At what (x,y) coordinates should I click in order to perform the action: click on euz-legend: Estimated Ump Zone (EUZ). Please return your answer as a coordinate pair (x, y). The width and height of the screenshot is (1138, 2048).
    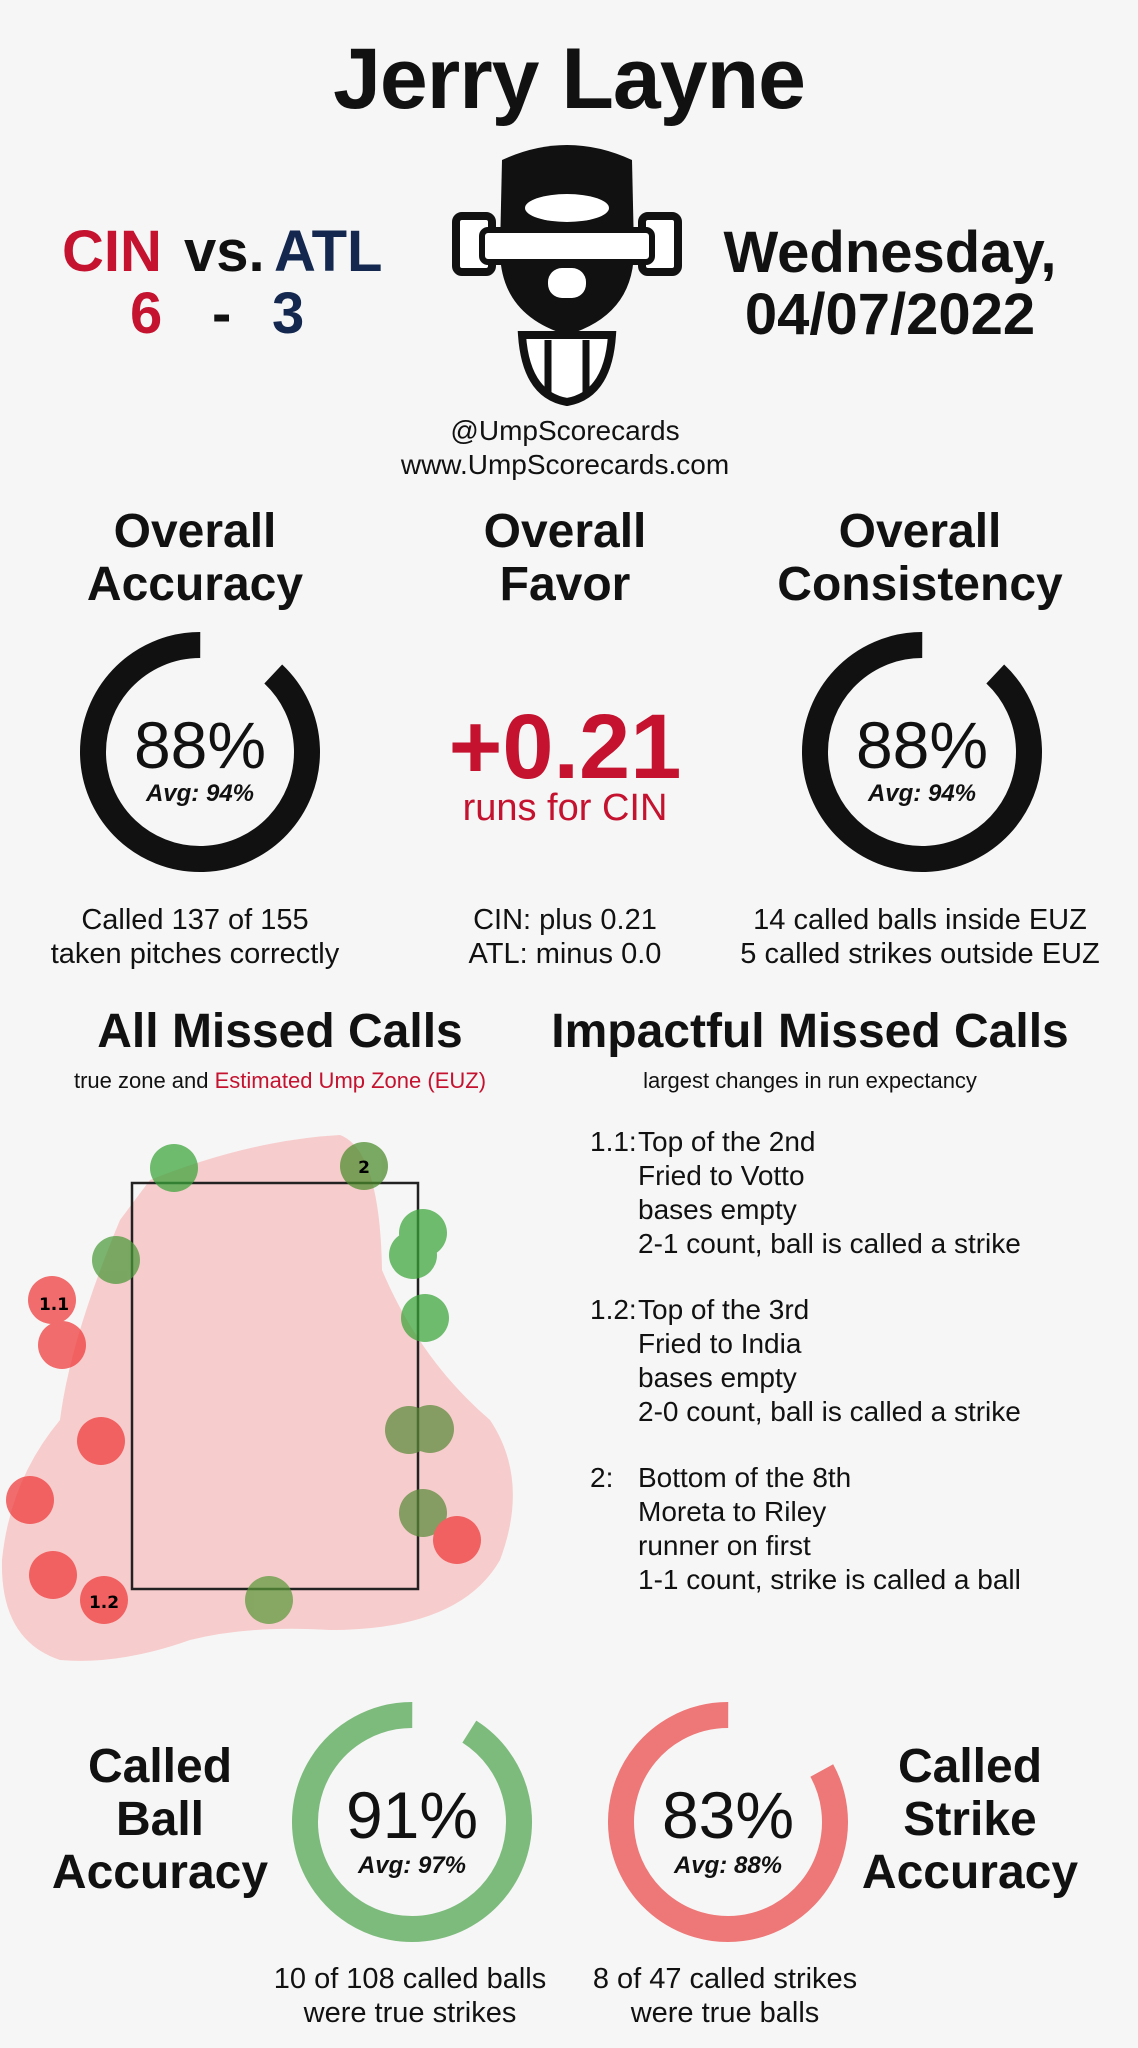
    Looking at the image, I should click on (350, 1080).